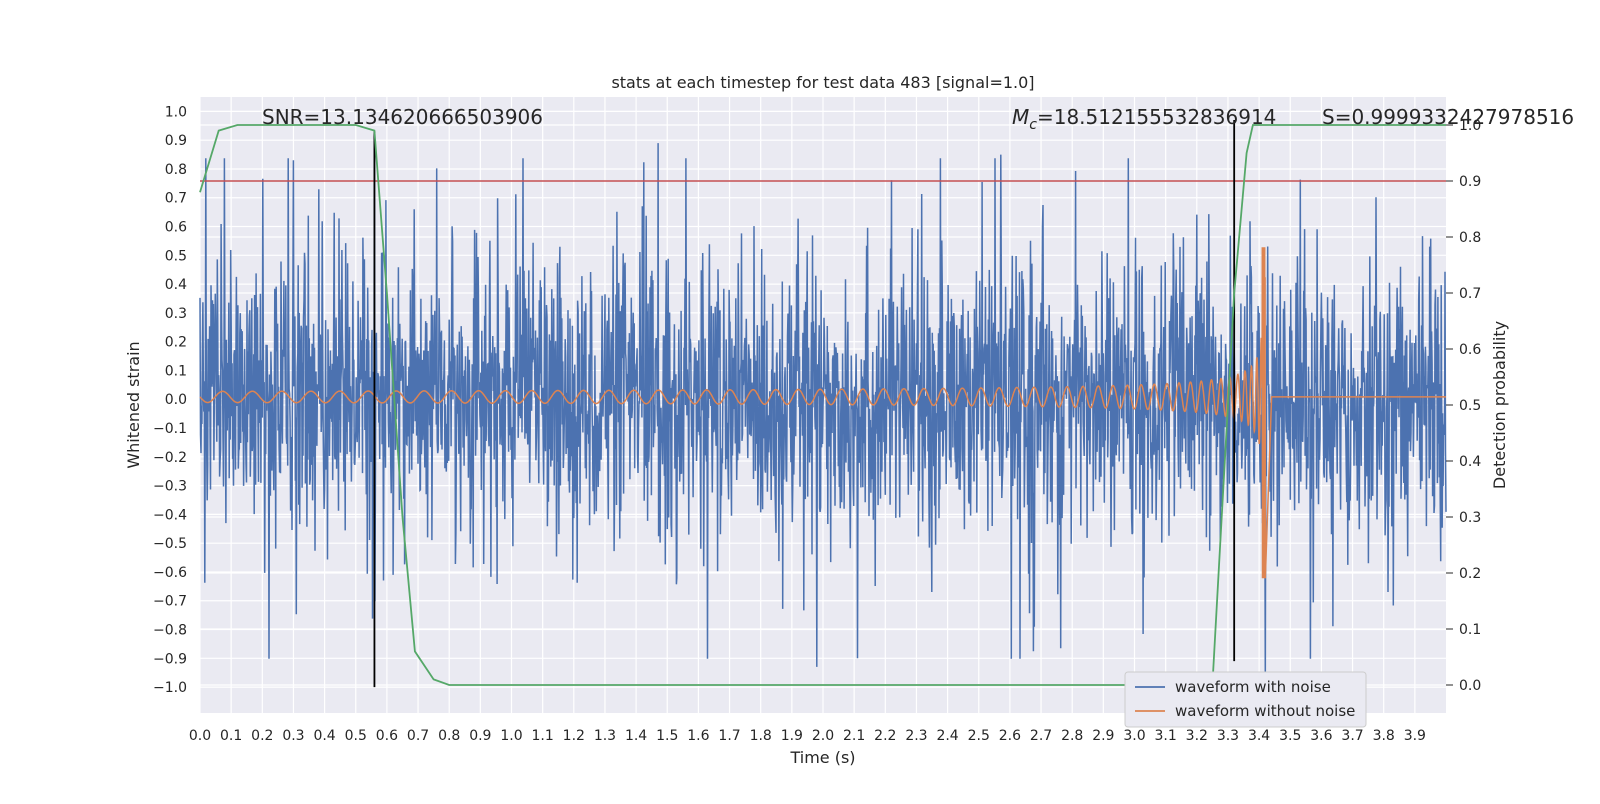 The height and width of the screenshot is (804, 1600). Describe the element at coordinates (1470, 350) in the screenshot. I see `y2-tick-label: 0.6` at that location.